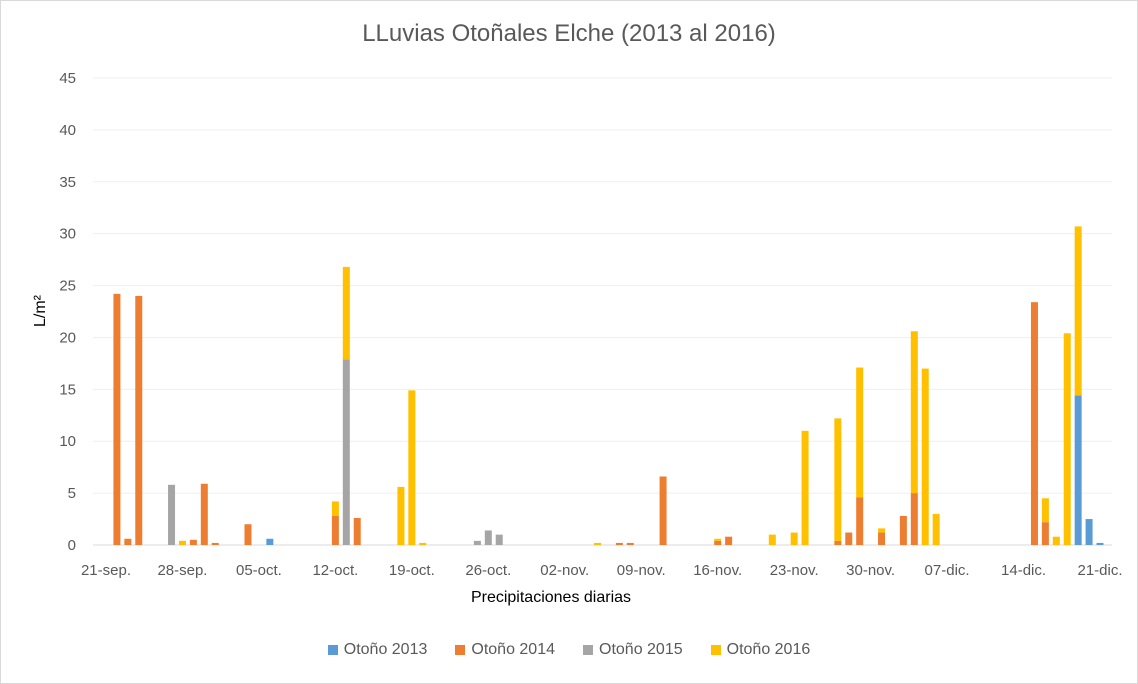  What do you see at coordinates (67, 441) in the screenshot?
I see `y-tick-label: 10` at bounding box center [67, 441].